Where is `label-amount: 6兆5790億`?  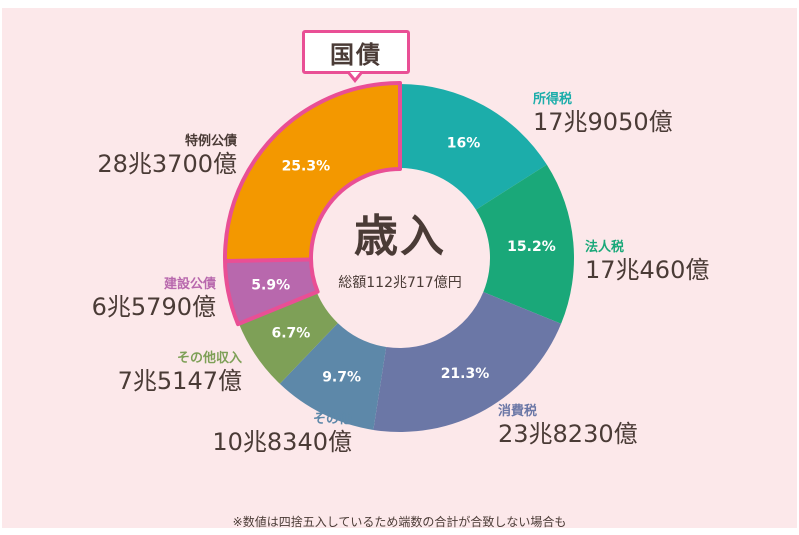
label-amount: 6兆5790億 is located at coordinates (153, 307).